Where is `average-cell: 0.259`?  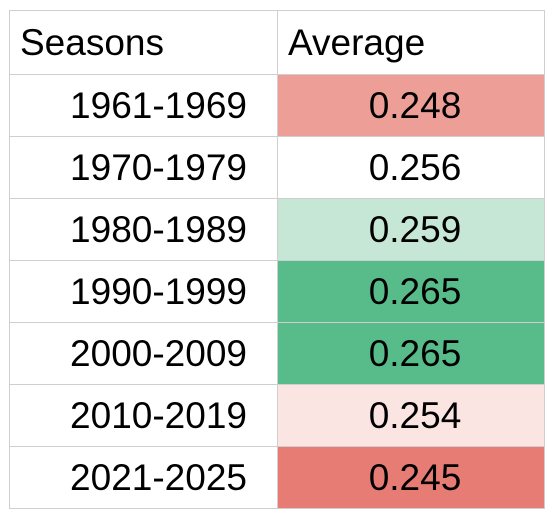
average-cell: 0.259 is located at coordinates (411, 229).